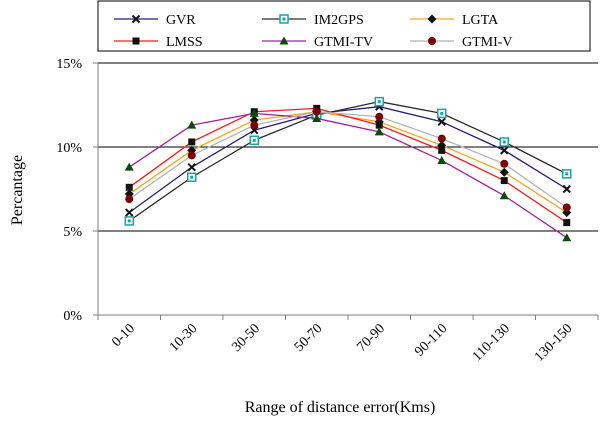 Image resolution: width=600 pixels, height=422 pixels. I want to click on x-tick-label: 90-110, so click(431, 340).